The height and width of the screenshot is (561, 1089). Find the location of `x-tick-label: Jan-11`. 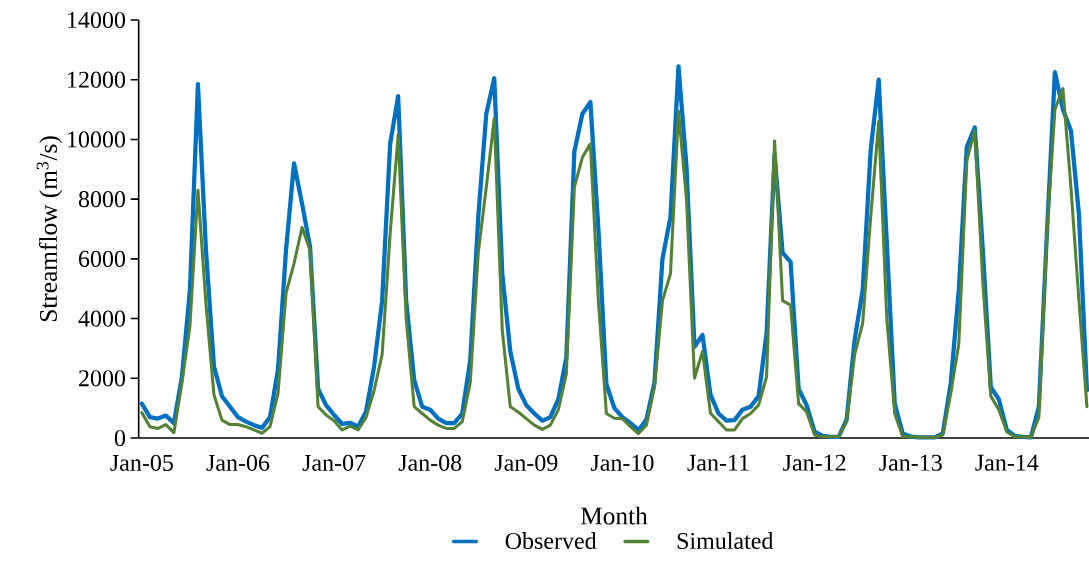

x-tick-label: Jan-11 is located at coordinates (718, 462).